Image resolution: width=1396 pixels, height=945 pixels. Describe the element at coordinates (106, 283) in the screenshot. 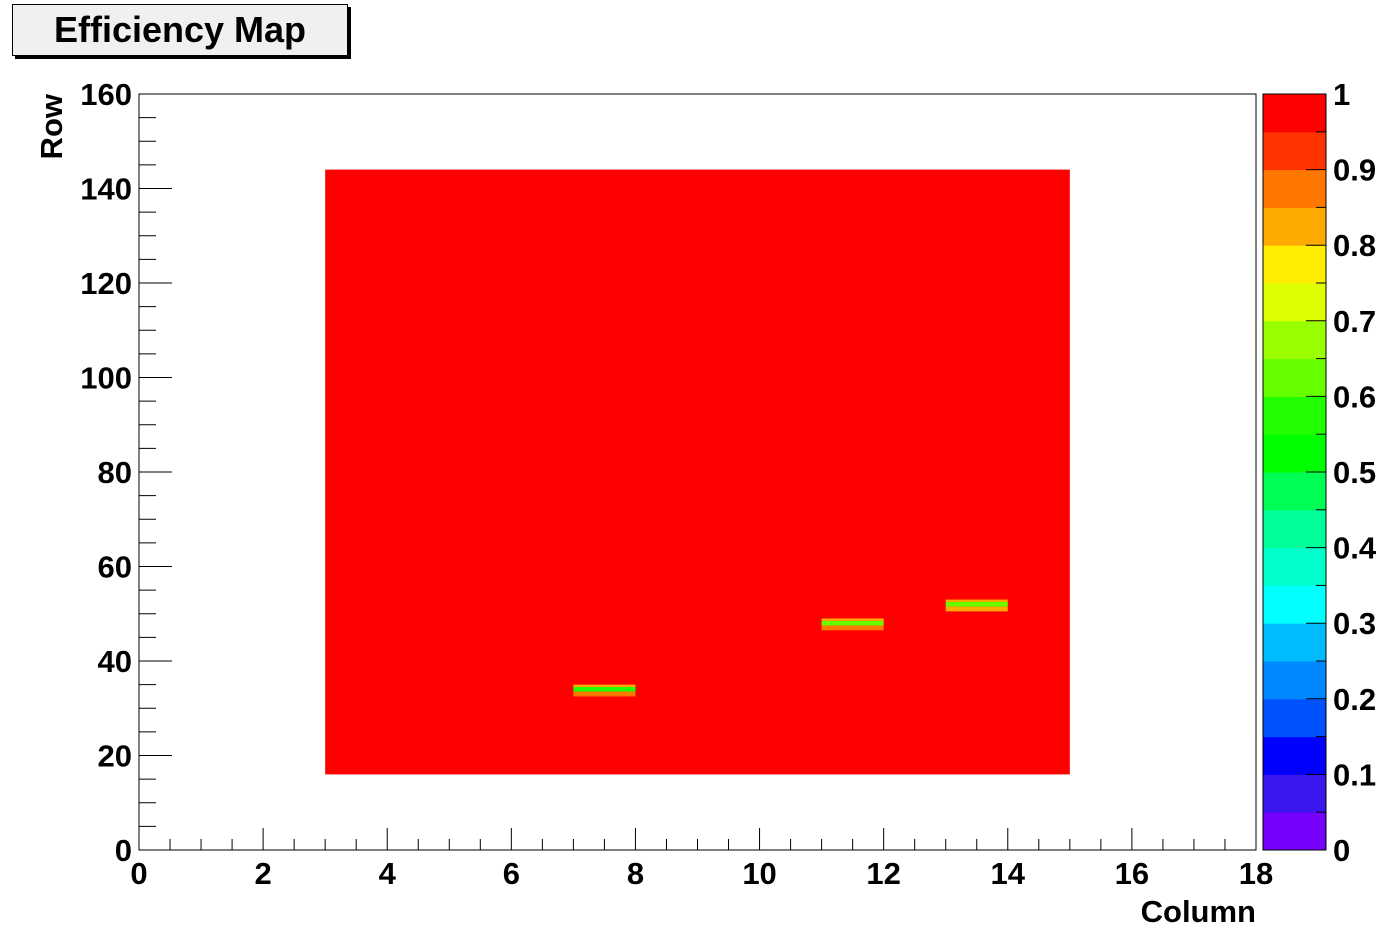

I see `y-tick-label: 120` at that location.